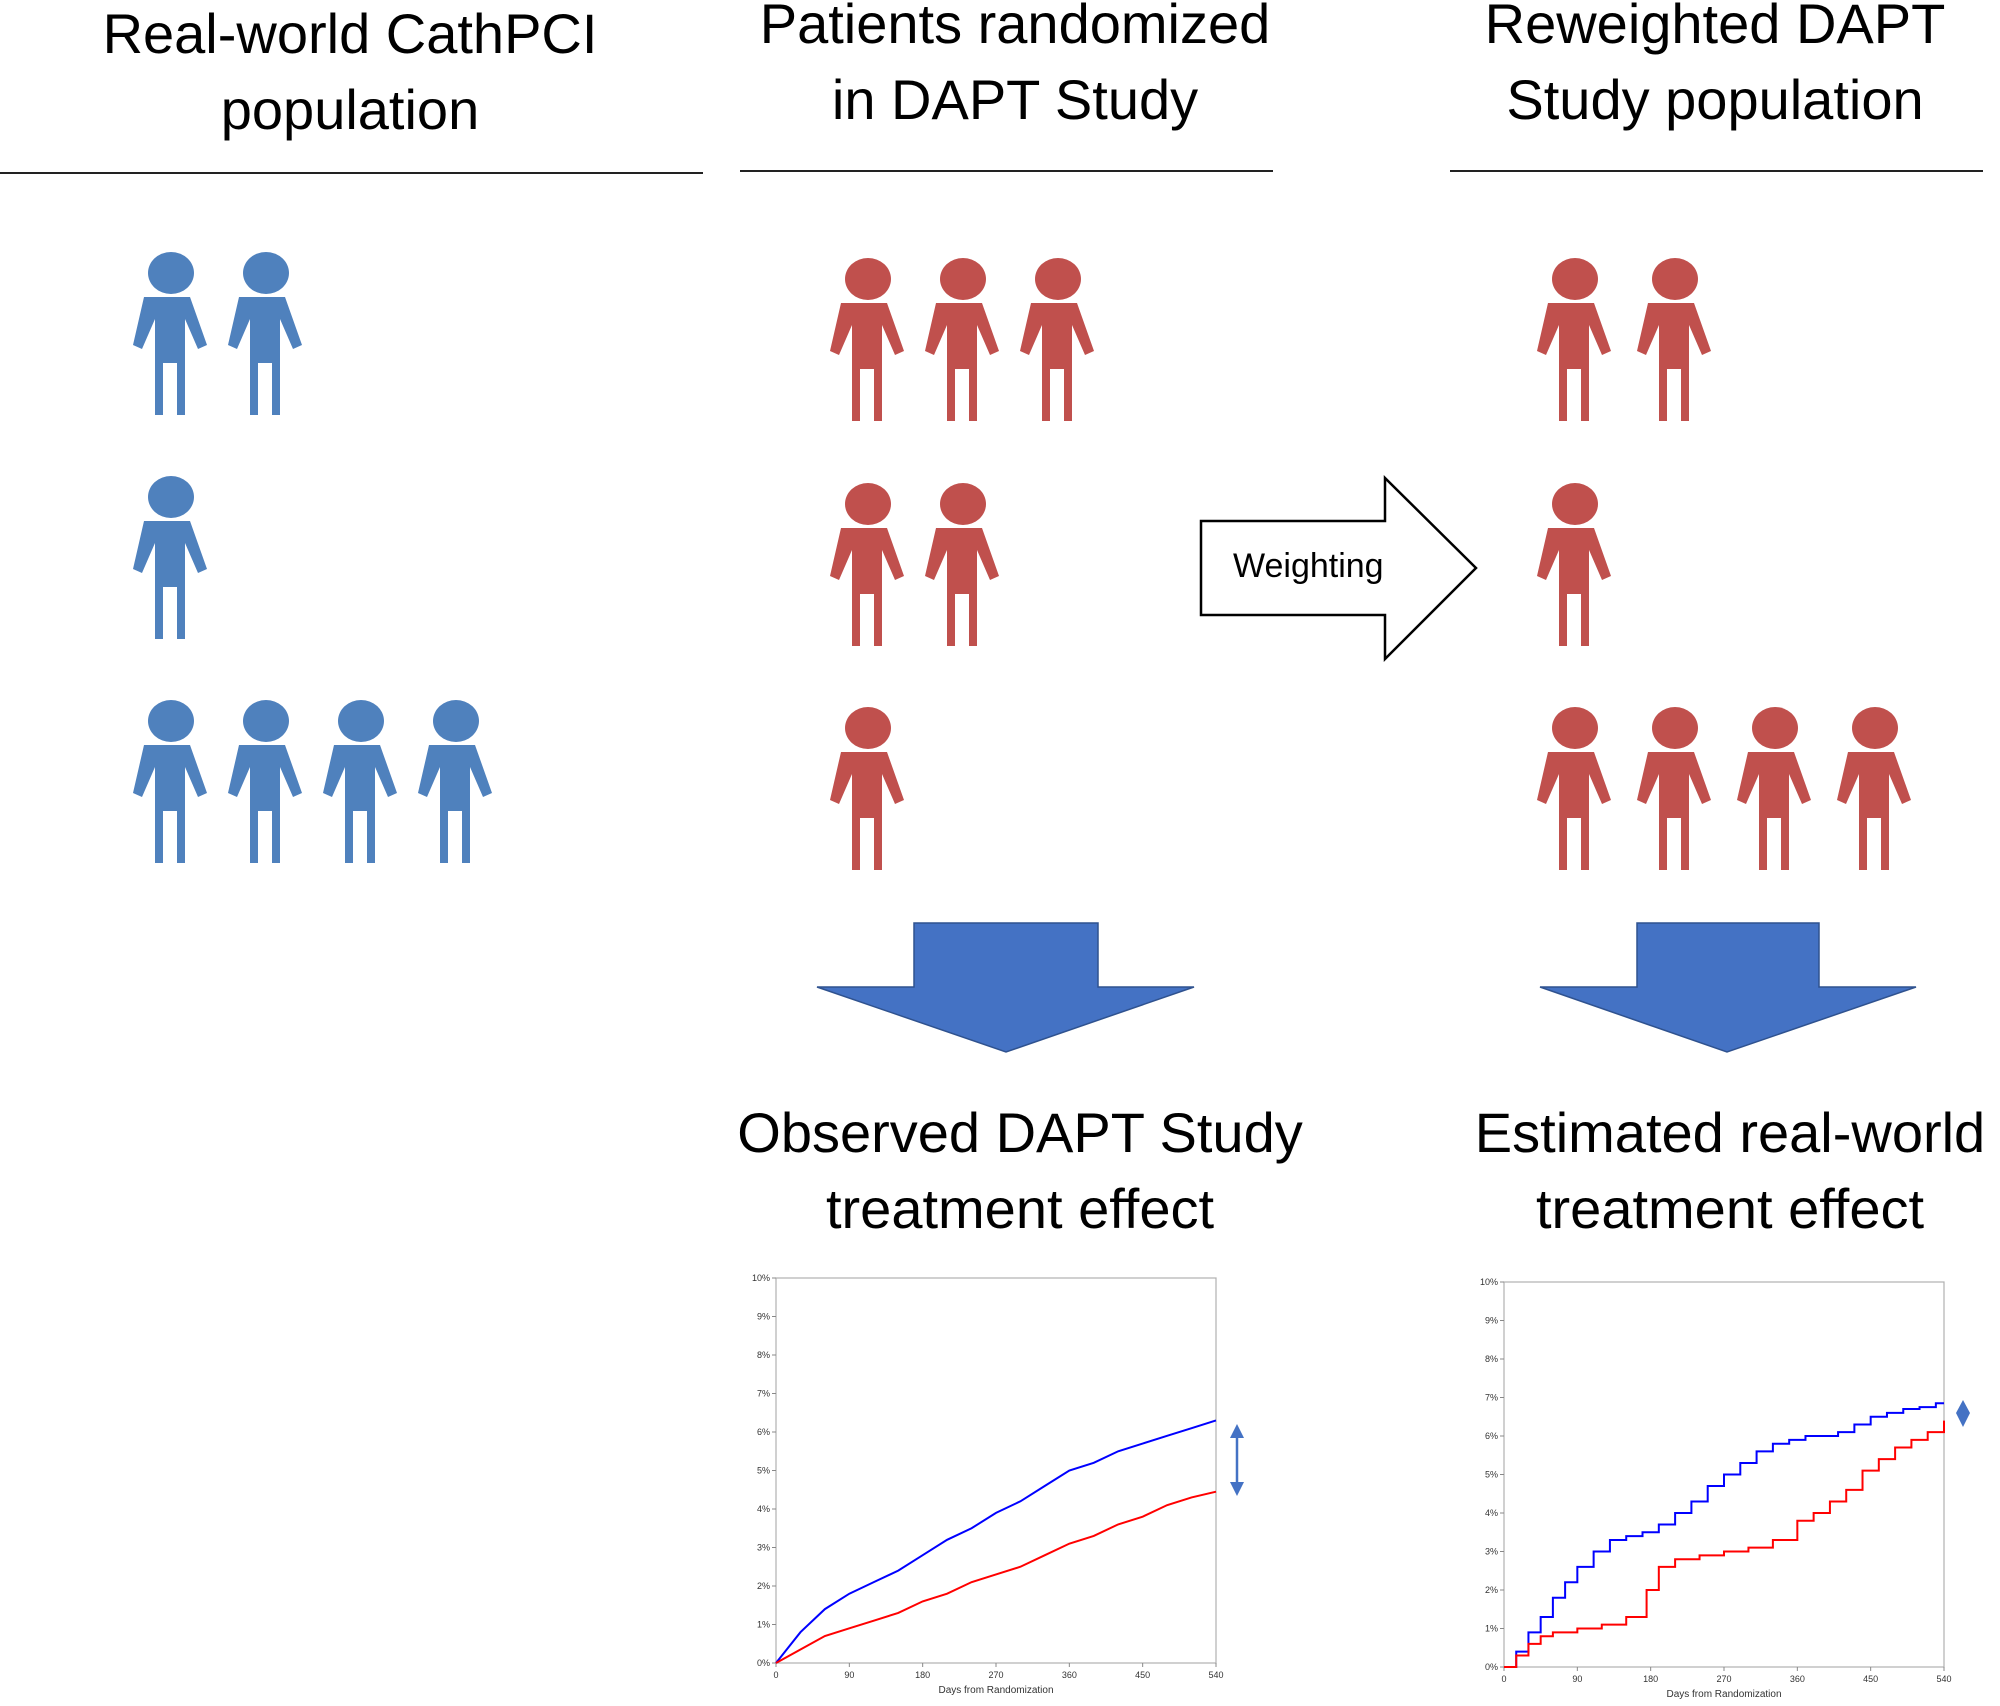 This screenshot has width=2000, height=1706. Describe the element at coordinates (1308, 566) in the screenshot. I see `weighting-label: Weighting` at that location.